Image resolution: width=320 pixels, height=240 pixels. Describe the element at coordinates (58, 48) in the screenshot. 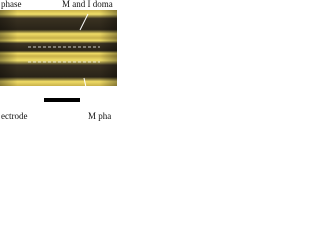

I see `vignette` at that location.